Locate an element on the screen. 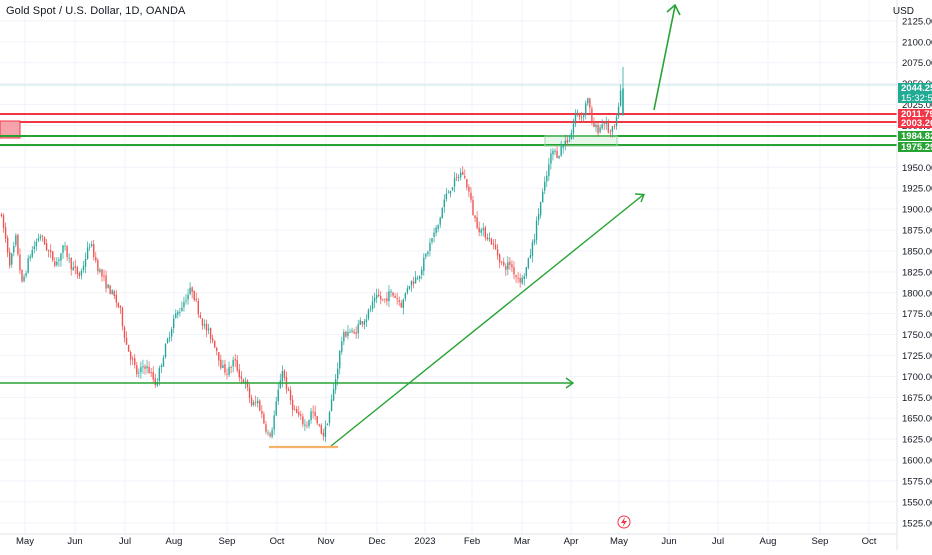 The height and width of the screenshot is (555, 932). time-tick-label: Aug is located at coordinates (768, 541).